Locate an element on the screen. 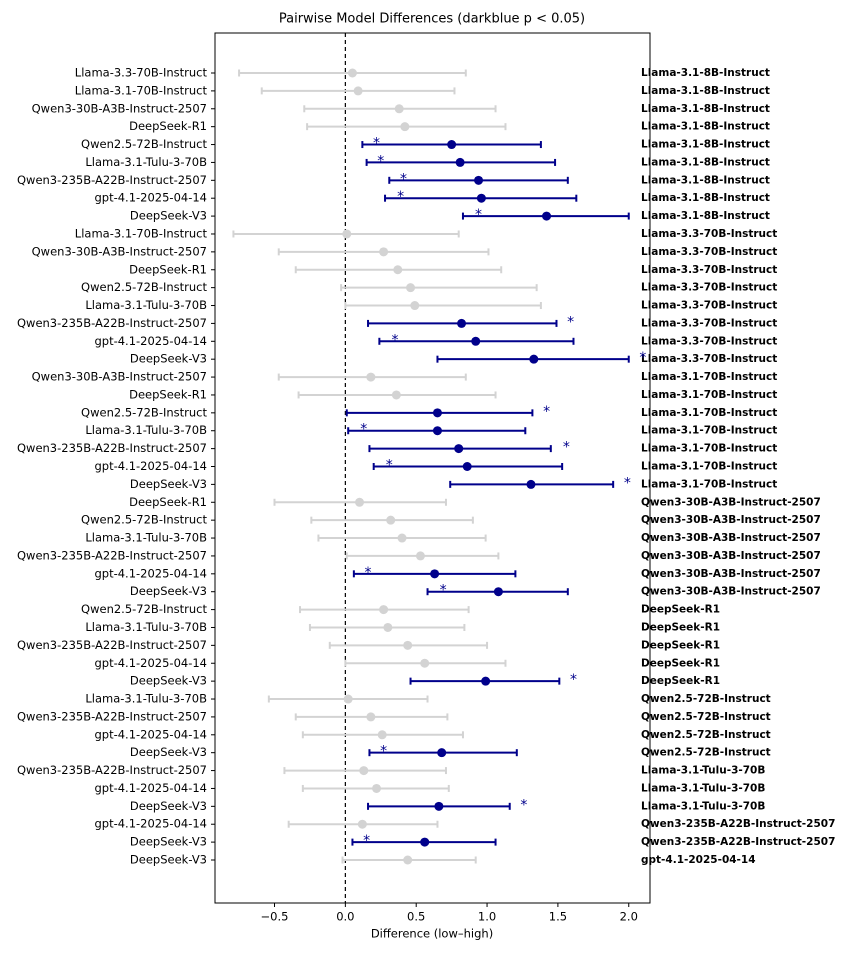 The image size is (847, 953). y-tick-label: Llama-3.1-70B-Instruct is located at coordinates (141, 90).